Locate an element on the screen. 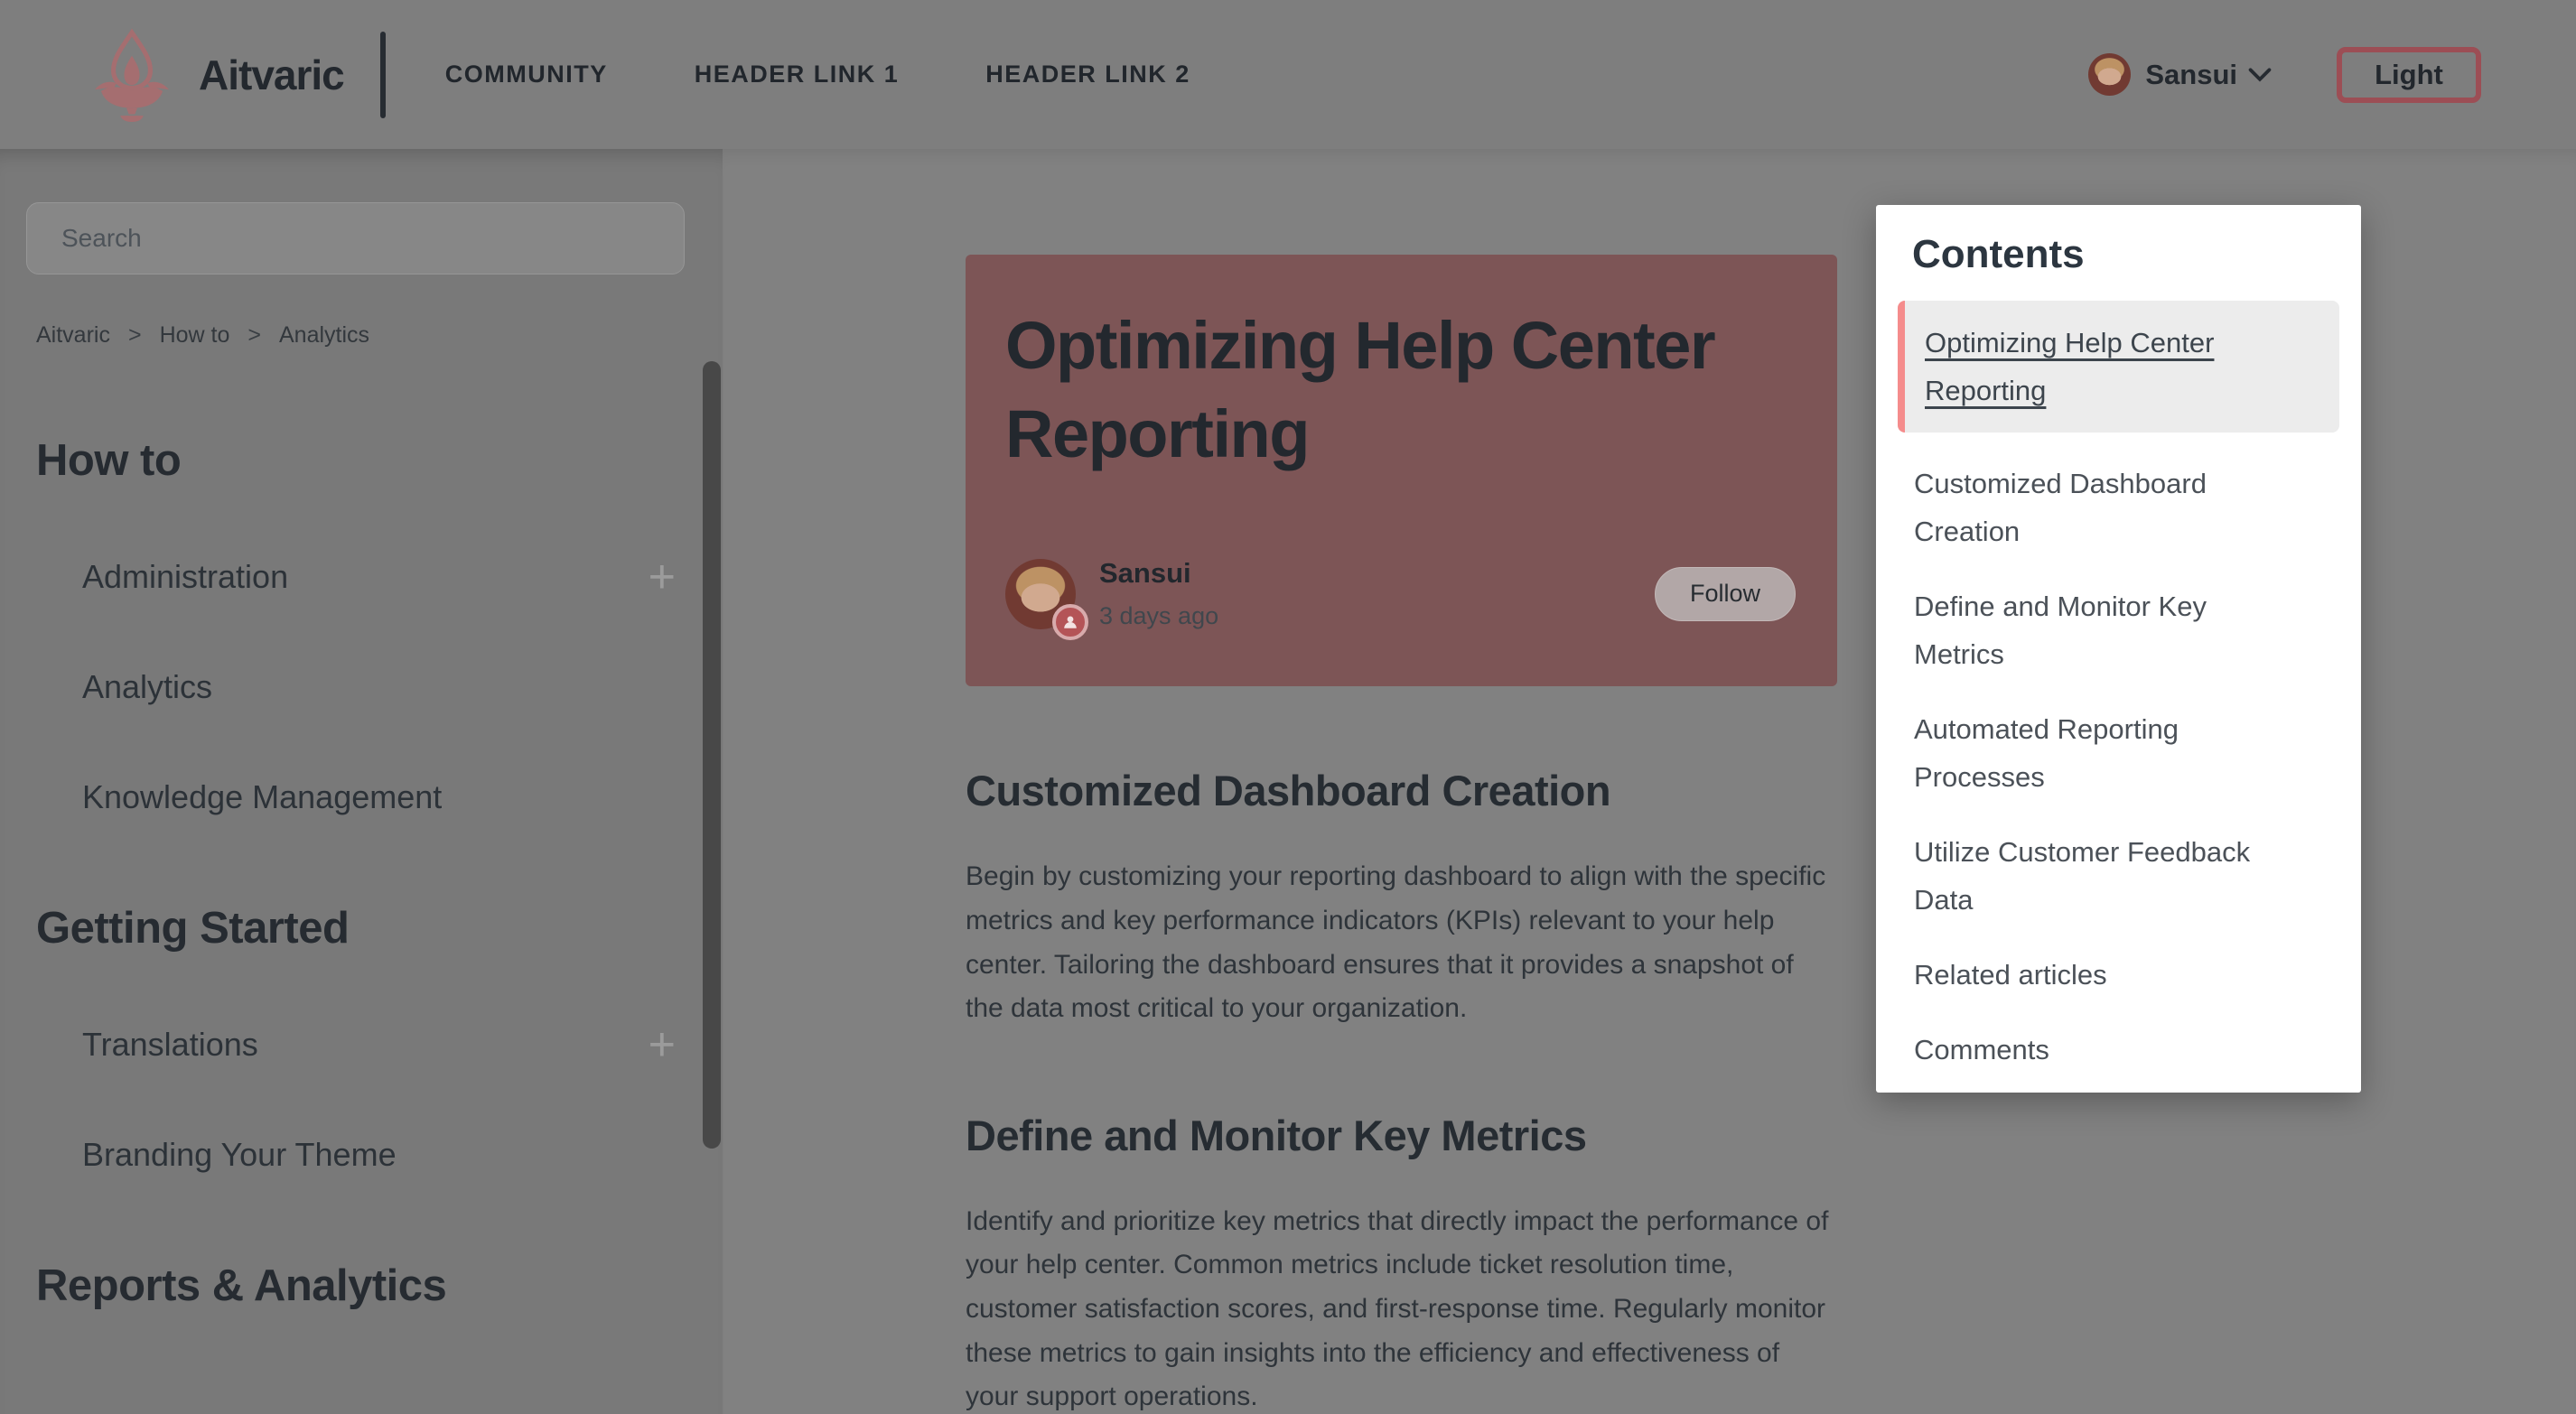 This screenshot has height=1414, width=2576. sidebar-item-analytics: Analytics is located at coordinates (379, 687).